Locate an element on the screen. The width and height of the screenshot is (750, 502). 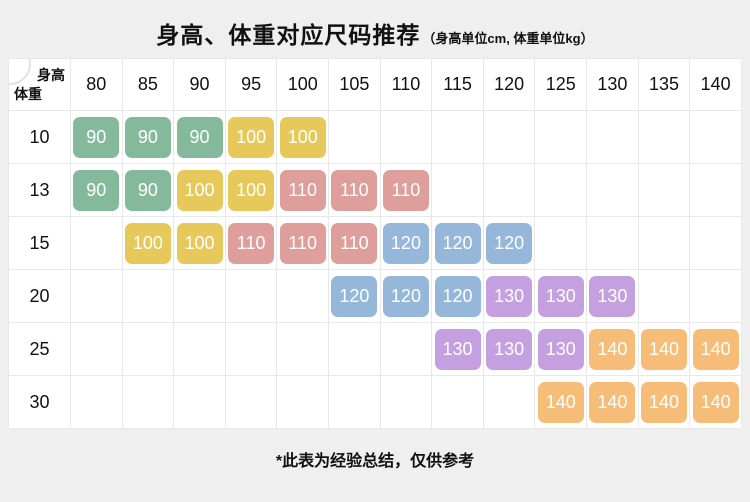
weight-row-header: 15 is located at coordinates (39, 243).